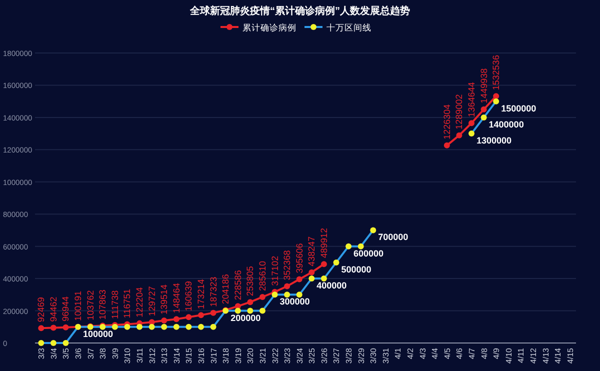 The image size is (600, 371). Describe the element at coordinates (521, 355) in the screenshot. I see `x-tick-label: 4/11` at that location.